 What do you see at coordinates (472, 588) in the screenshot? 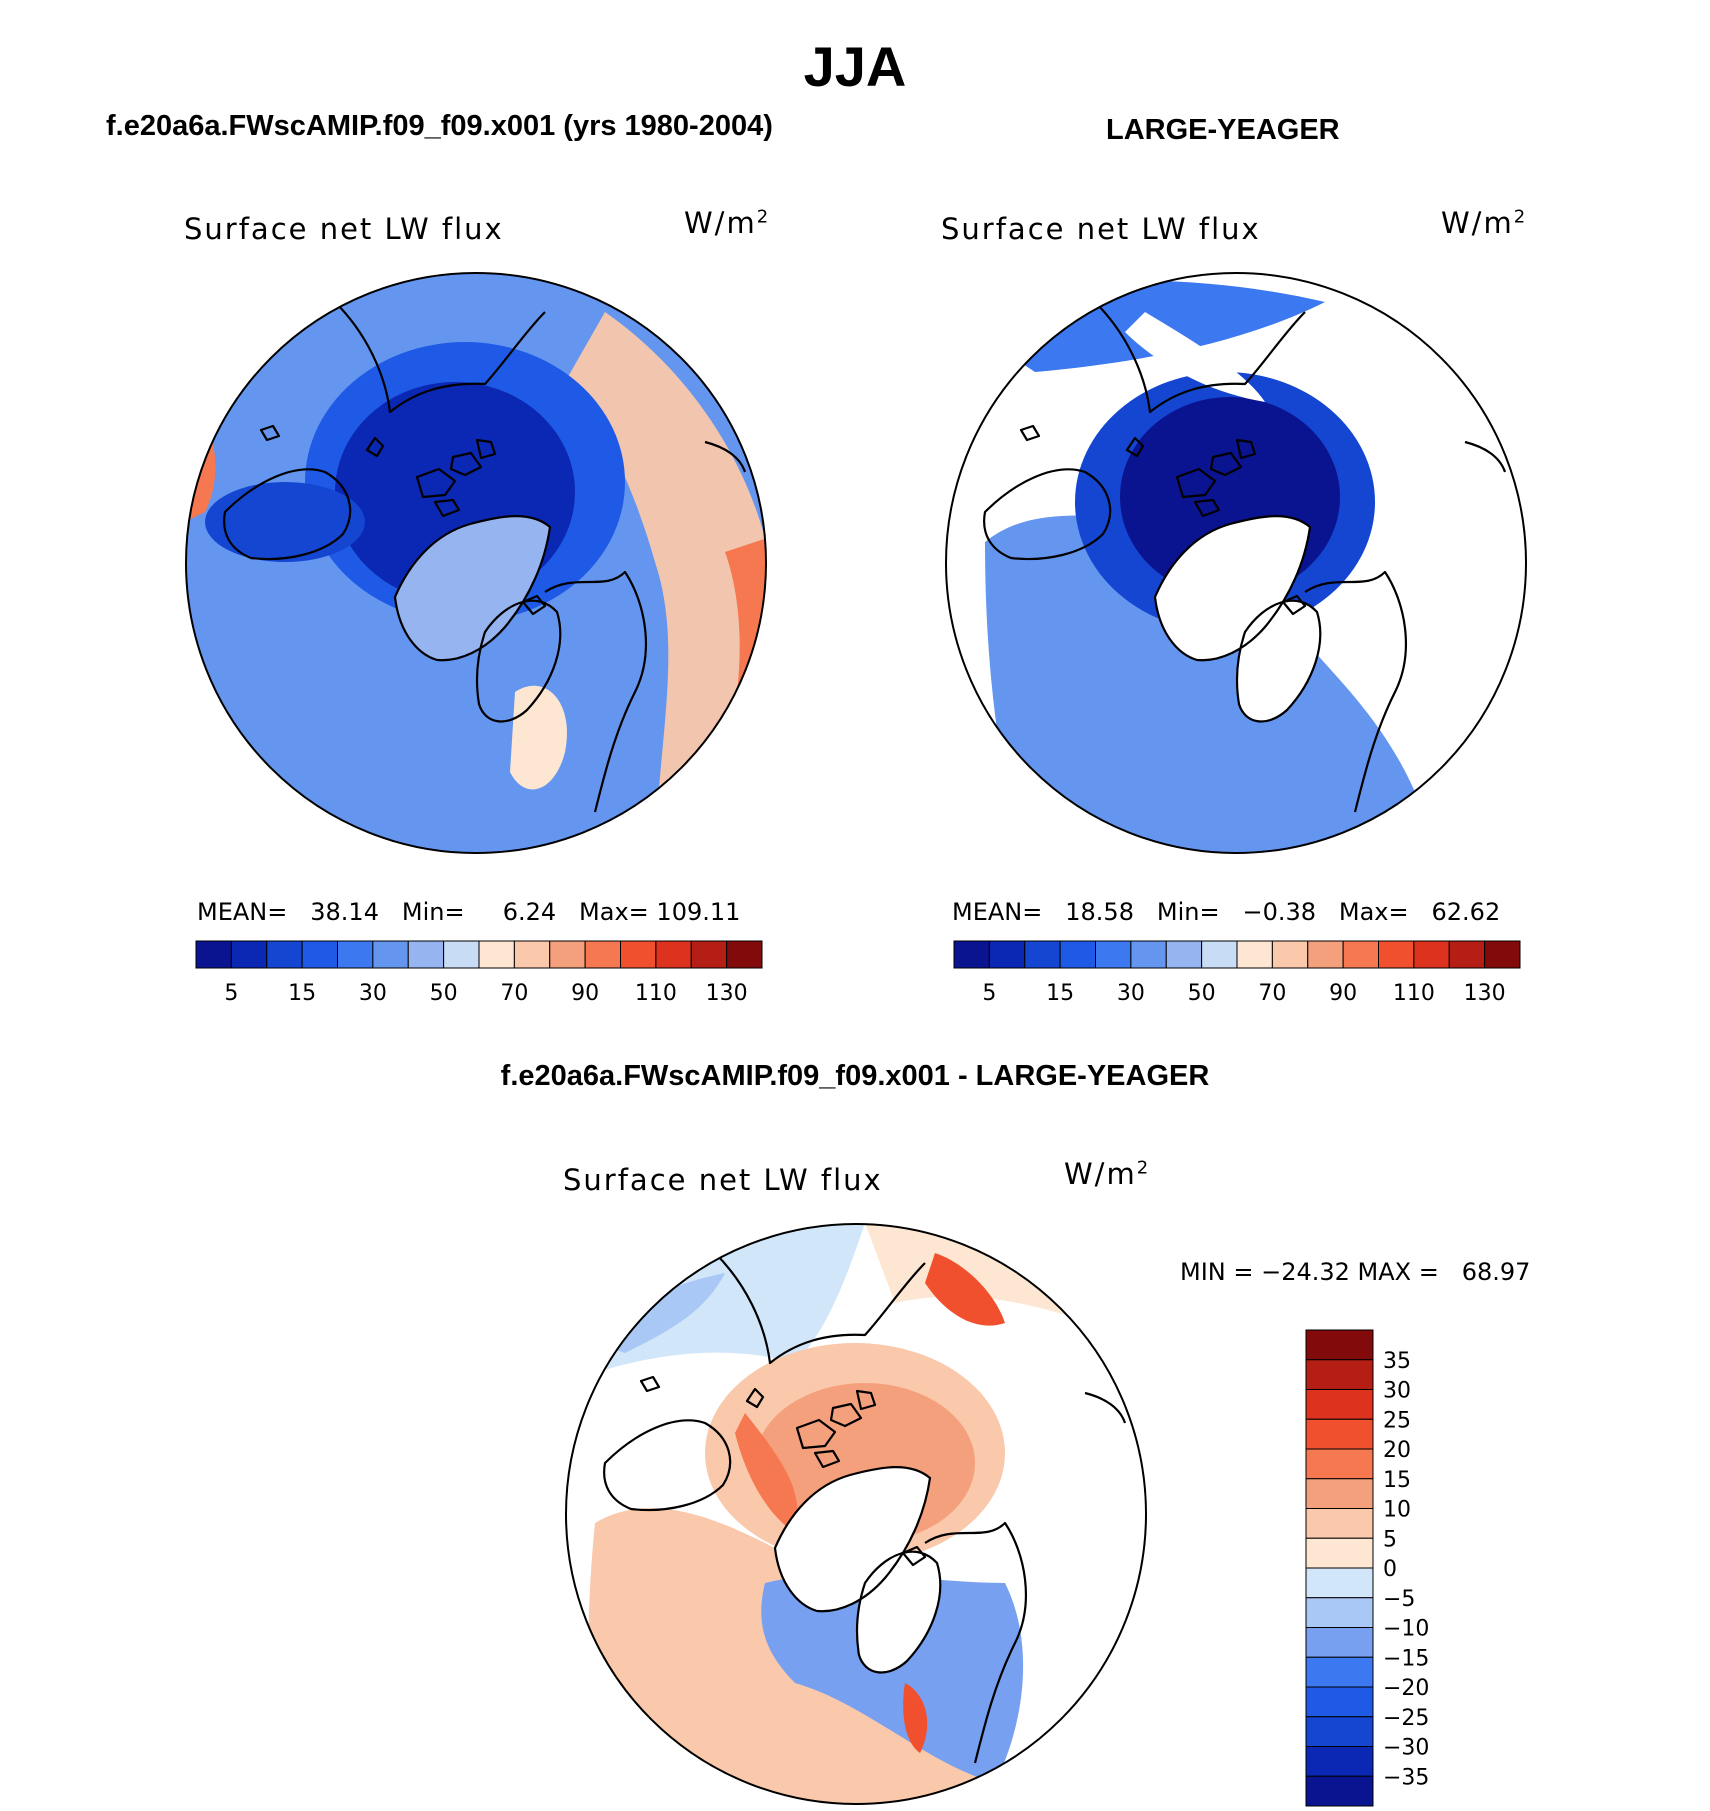
I see `coastline-greenland` at bounding box center [472, 588].